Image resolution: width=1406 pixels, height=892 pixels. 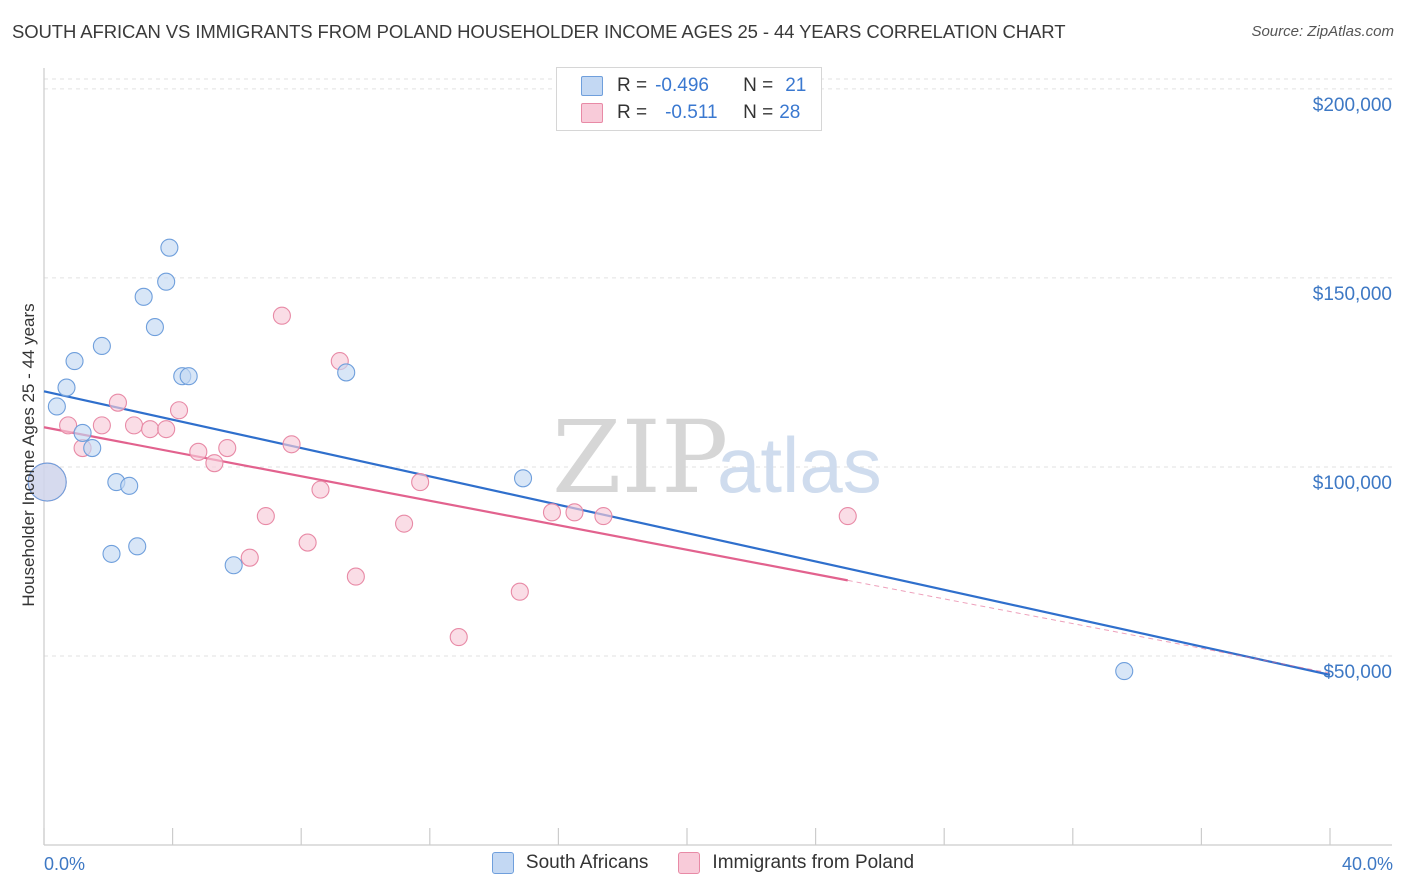 What do you see at coordinates (1367, 864) in the screenshot?
I see `x-tick-label: 40.0%` at bounding box center [1367, 864].